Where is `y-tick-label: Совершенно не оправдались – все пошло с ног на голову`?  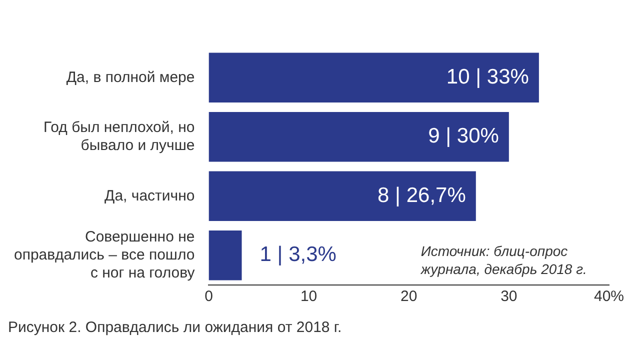
y-tick-label: Совершенно не оправдались – все пошло с ног на голову is located at coordinates (105, 255).